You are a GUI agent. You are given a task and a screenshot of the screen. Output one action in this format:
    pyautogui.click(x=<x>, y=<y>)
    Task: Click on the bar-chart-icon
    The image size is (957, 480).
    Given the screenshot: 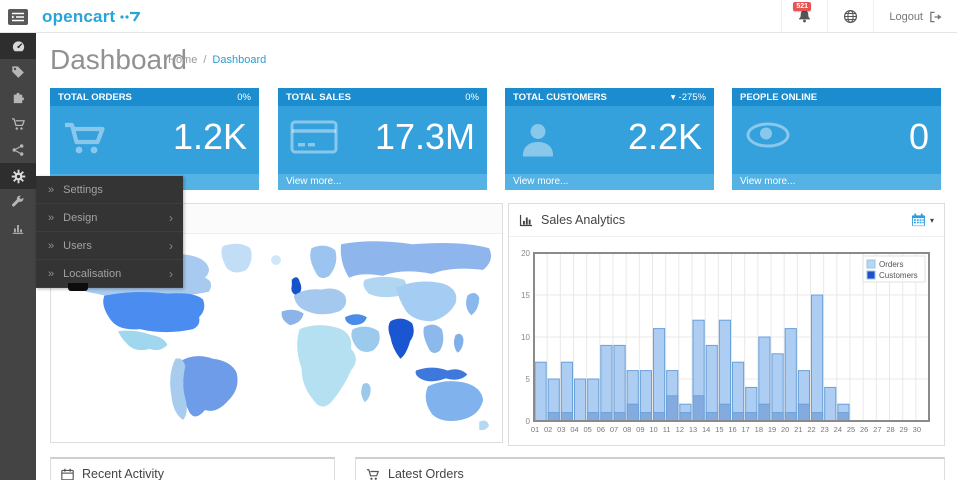 What is the action you would take?
    pyautogui.click(x=18, y=229)
    